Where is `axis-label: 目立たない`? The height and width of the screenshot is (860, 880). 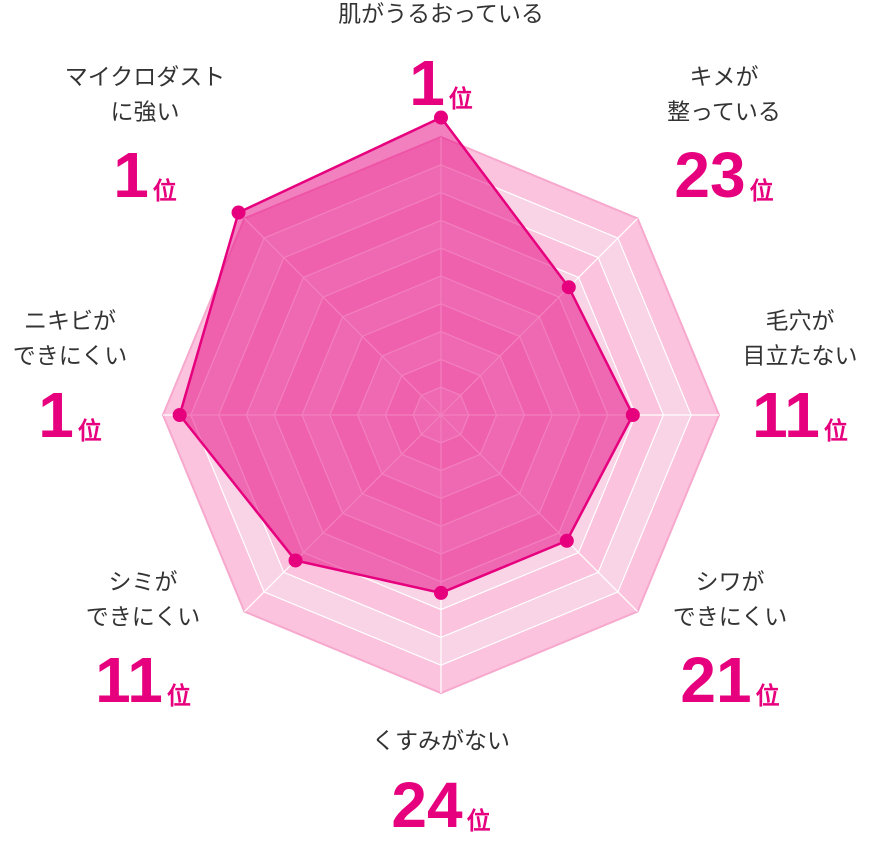 axis-label: 目立たない is located at coordinates (800, 357).